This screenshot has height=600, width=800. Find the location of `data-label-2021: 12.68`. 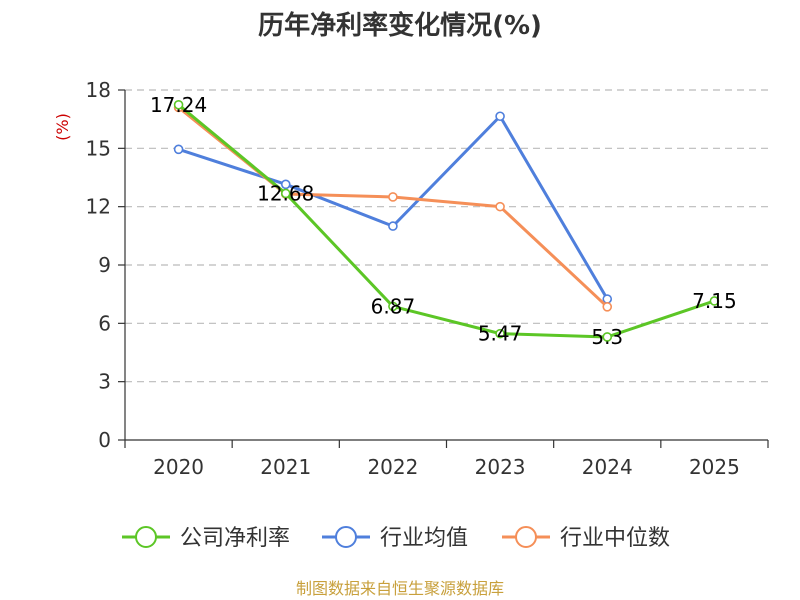

data-label-2021: 12.68 is located at coordinates (285, 193).